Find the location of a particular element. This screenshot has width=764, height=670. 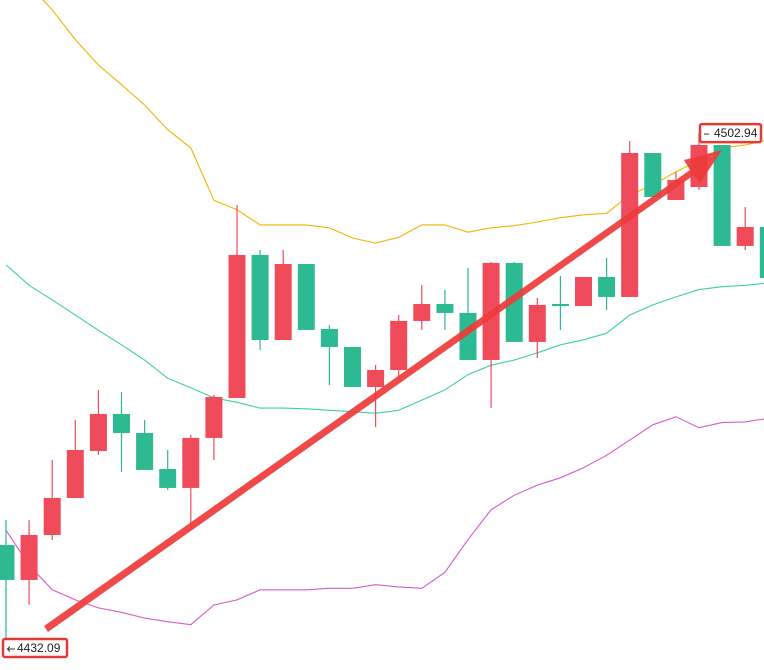

price-label-arrow is located at coordinates (10, 649).